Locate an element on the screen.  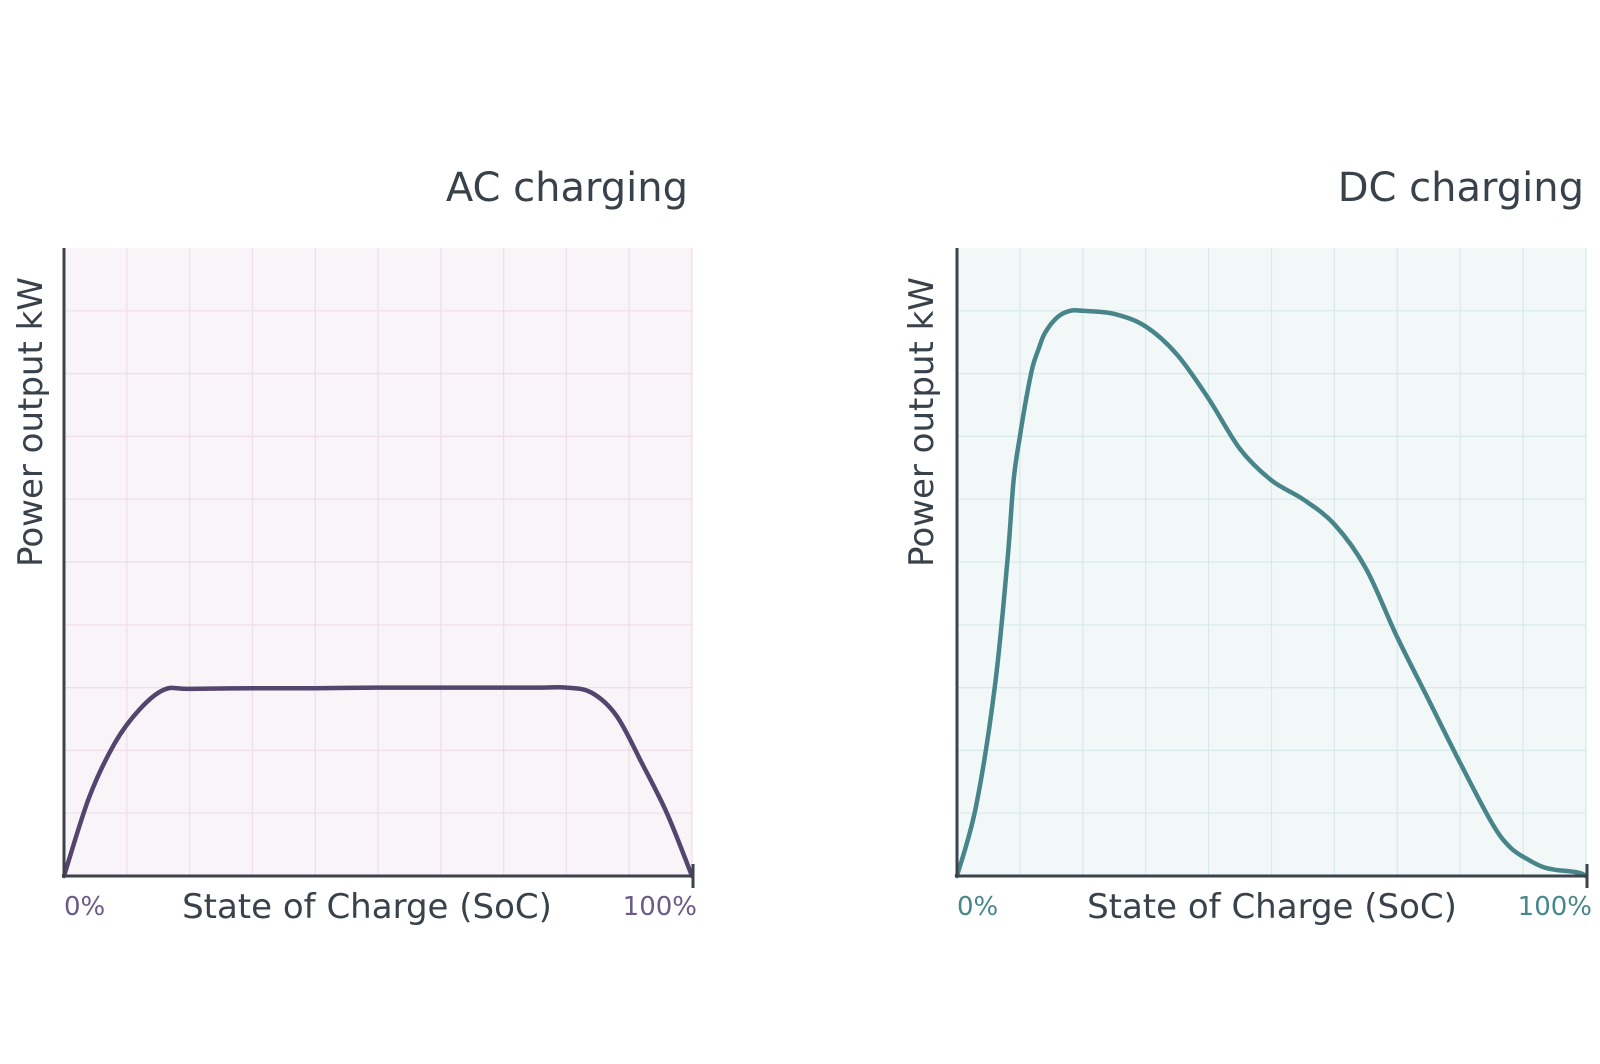
ac-x-tick-100: 100% is located at coordinates (660, 907).